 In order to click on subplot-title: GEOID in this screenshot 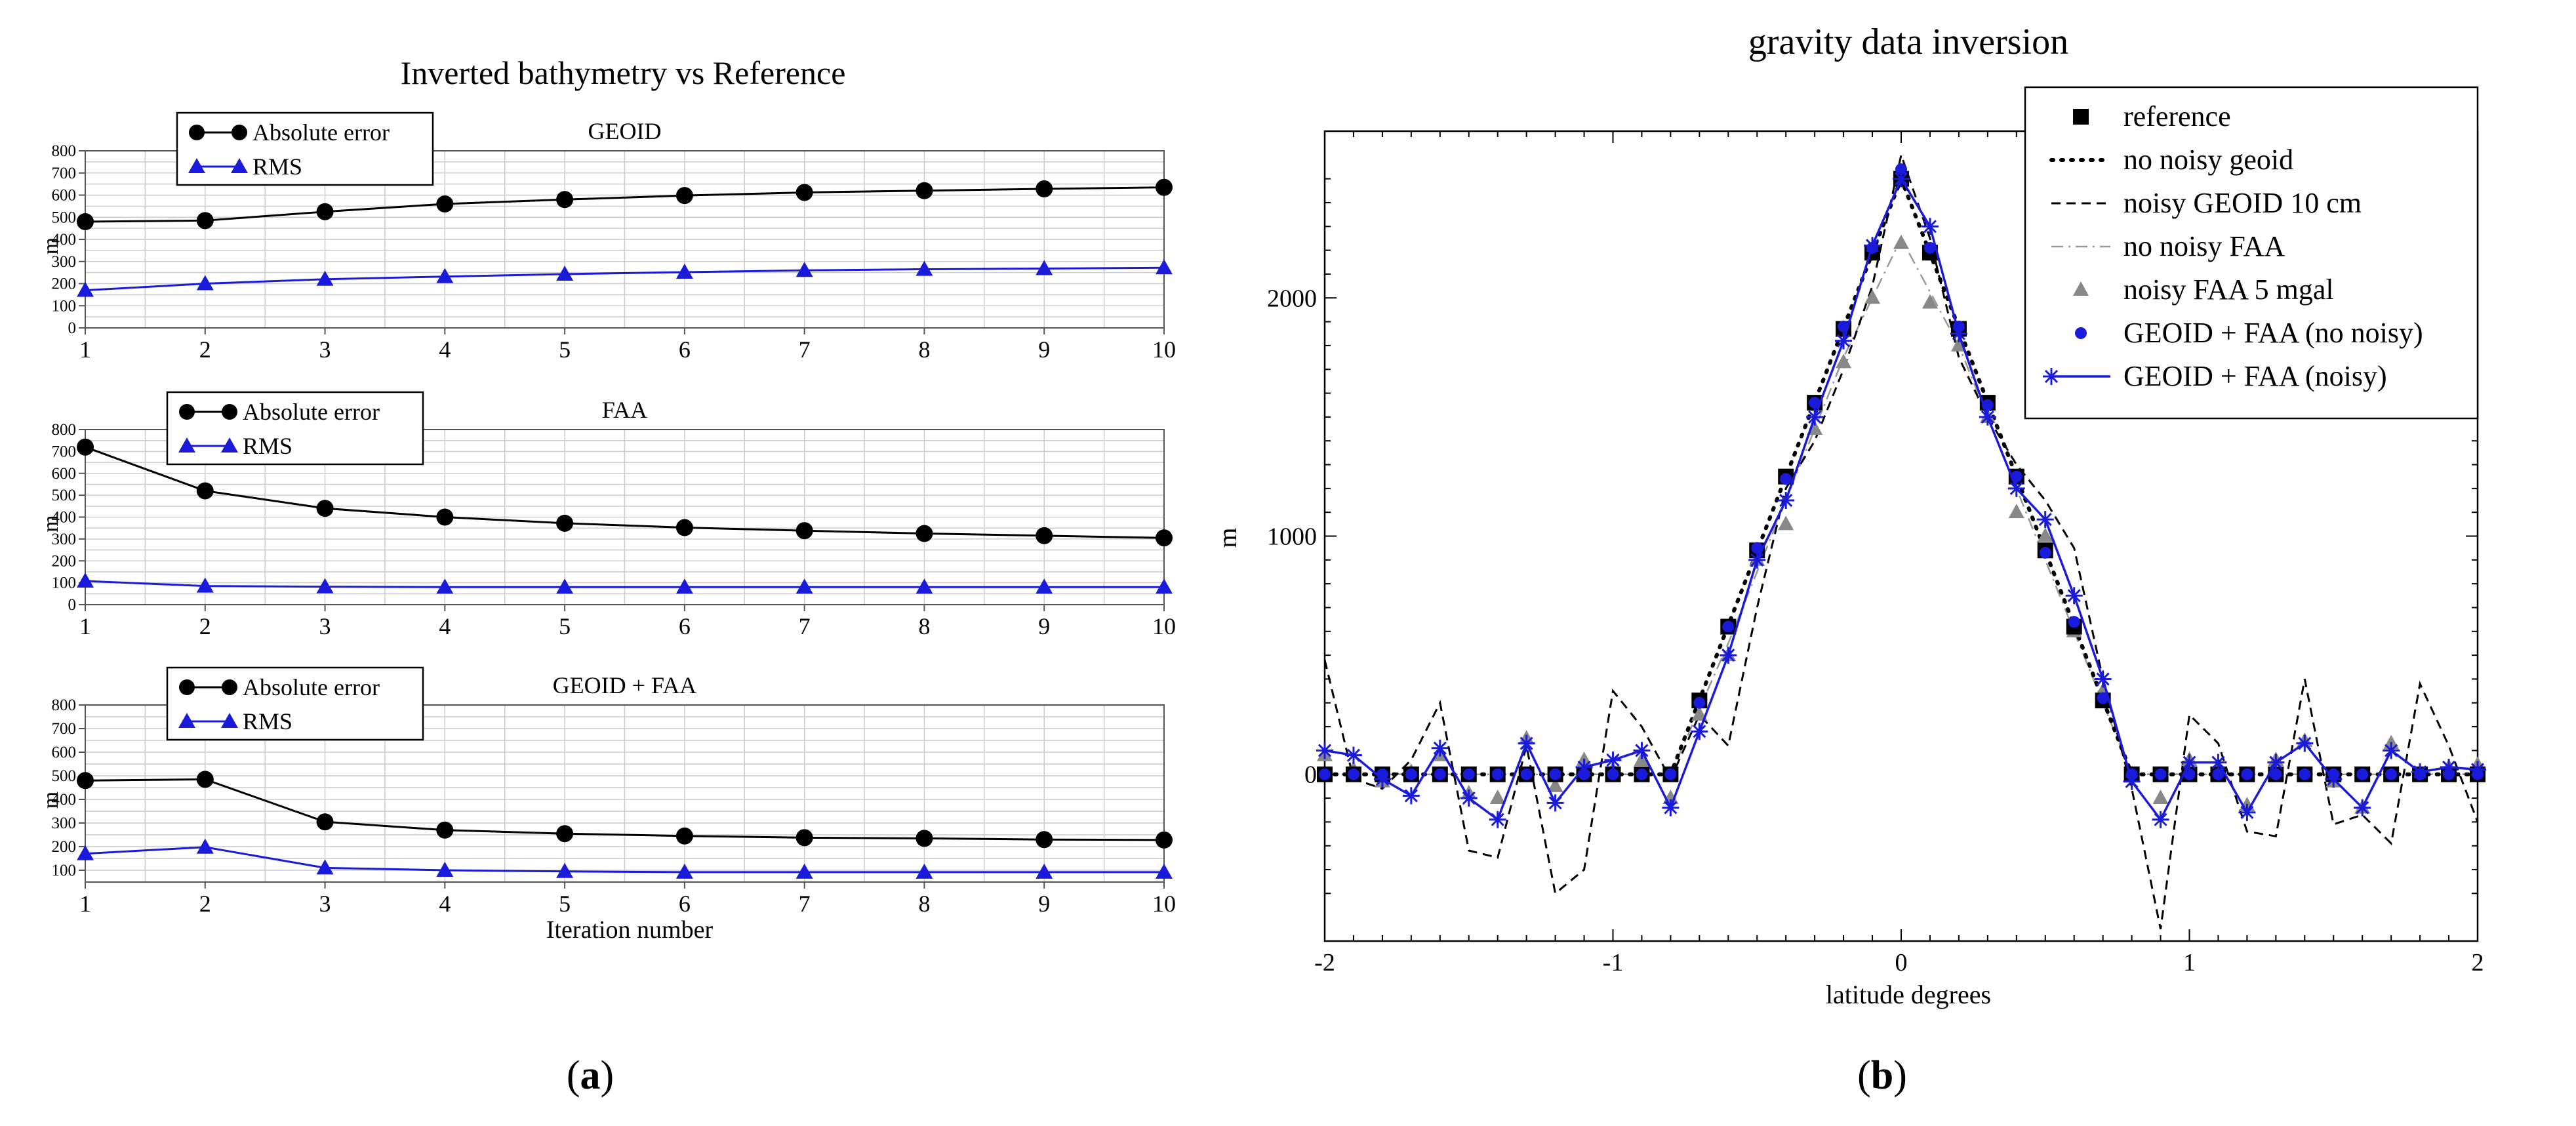, I will do `click(625, 131)`.